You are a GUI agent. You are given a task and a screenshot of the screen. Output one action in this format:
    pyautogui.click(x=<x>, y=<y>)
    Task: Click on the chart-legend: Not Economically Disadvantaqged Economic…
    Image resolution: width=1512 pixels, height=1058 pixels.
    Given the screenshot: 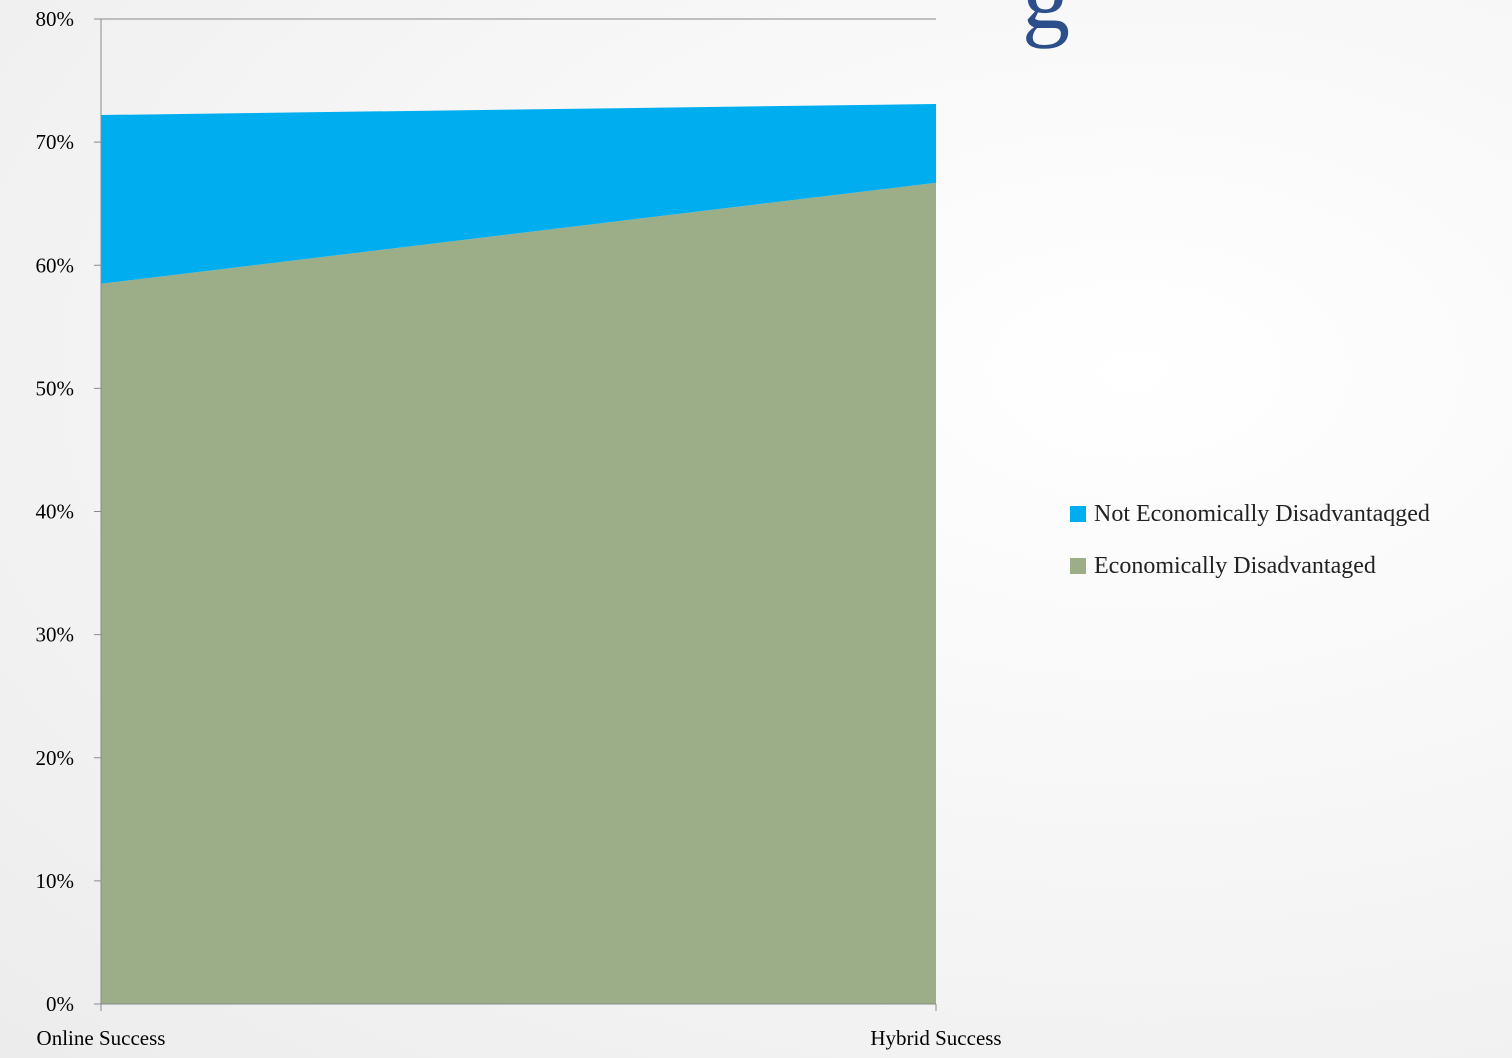 What is the action you would take?
    pyautogui.click(x=1250, y=540)
    